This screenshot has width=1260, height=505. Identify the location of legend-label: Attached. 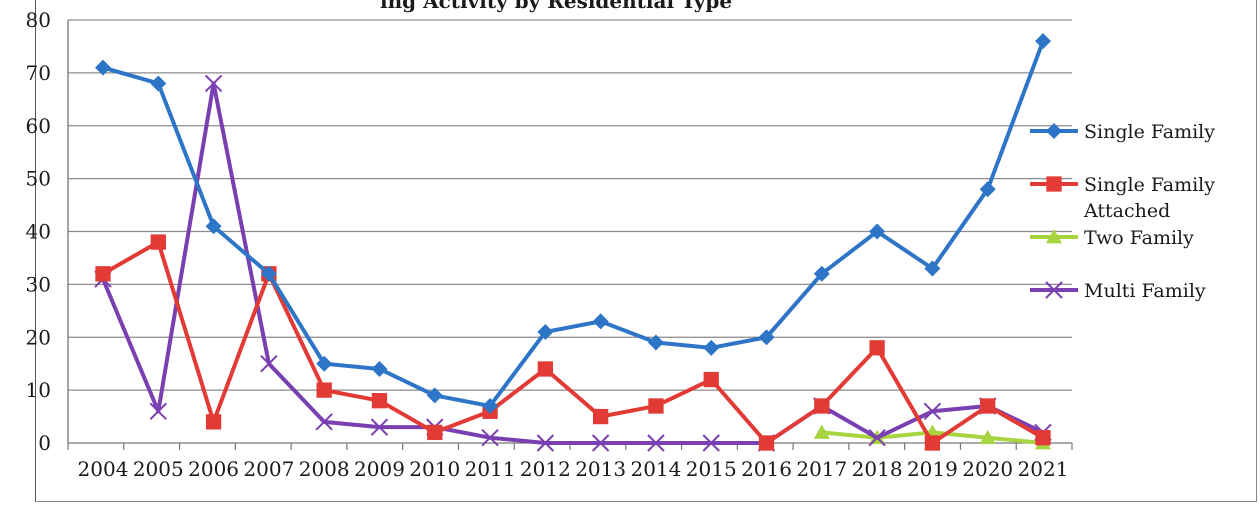
(1126, 211).